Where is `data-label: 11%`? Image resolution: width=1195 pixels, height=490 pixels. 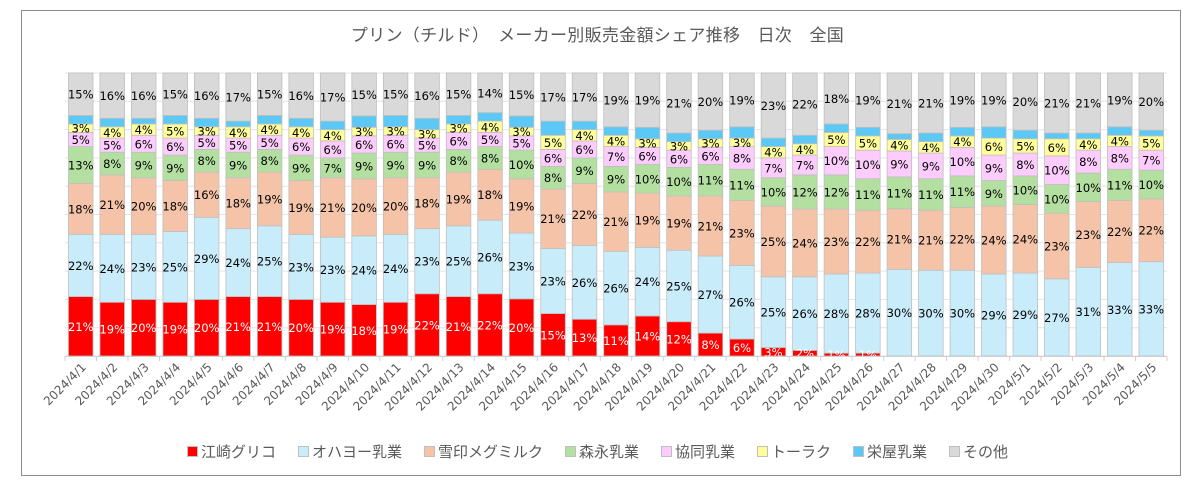
data-label: 11% is located at coordinates (616, 341).